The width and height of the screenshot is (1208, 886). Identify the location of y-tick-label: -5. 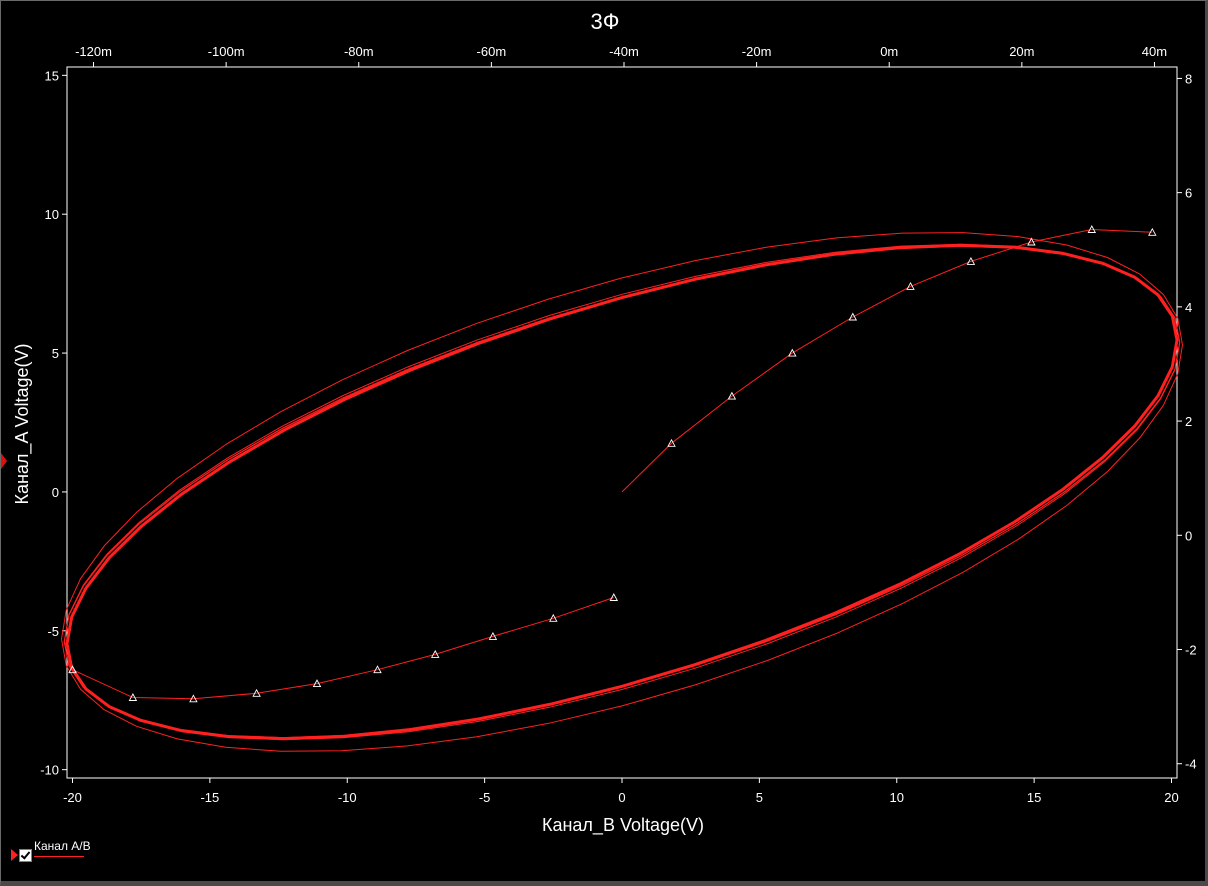
(53, 631).